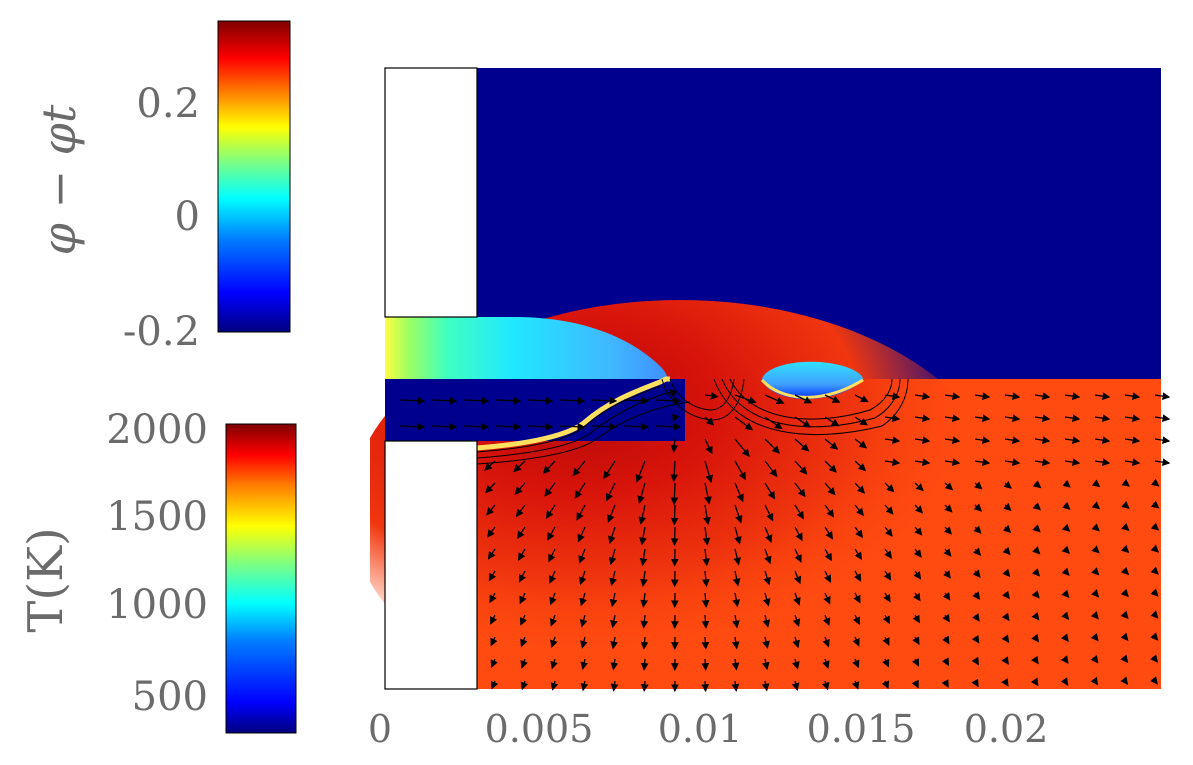  What do you see at coordinates (157, 430) in the screenshot?
I see `temperature-colorbar-tick: 2000` at bounding box center [157, 430].